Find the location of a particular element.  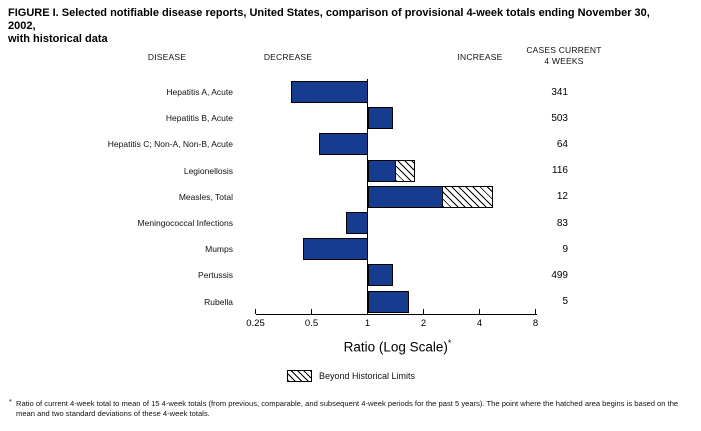

legend-hatch-label: Beyond Historical Limits is located at coordinates (367, 376).